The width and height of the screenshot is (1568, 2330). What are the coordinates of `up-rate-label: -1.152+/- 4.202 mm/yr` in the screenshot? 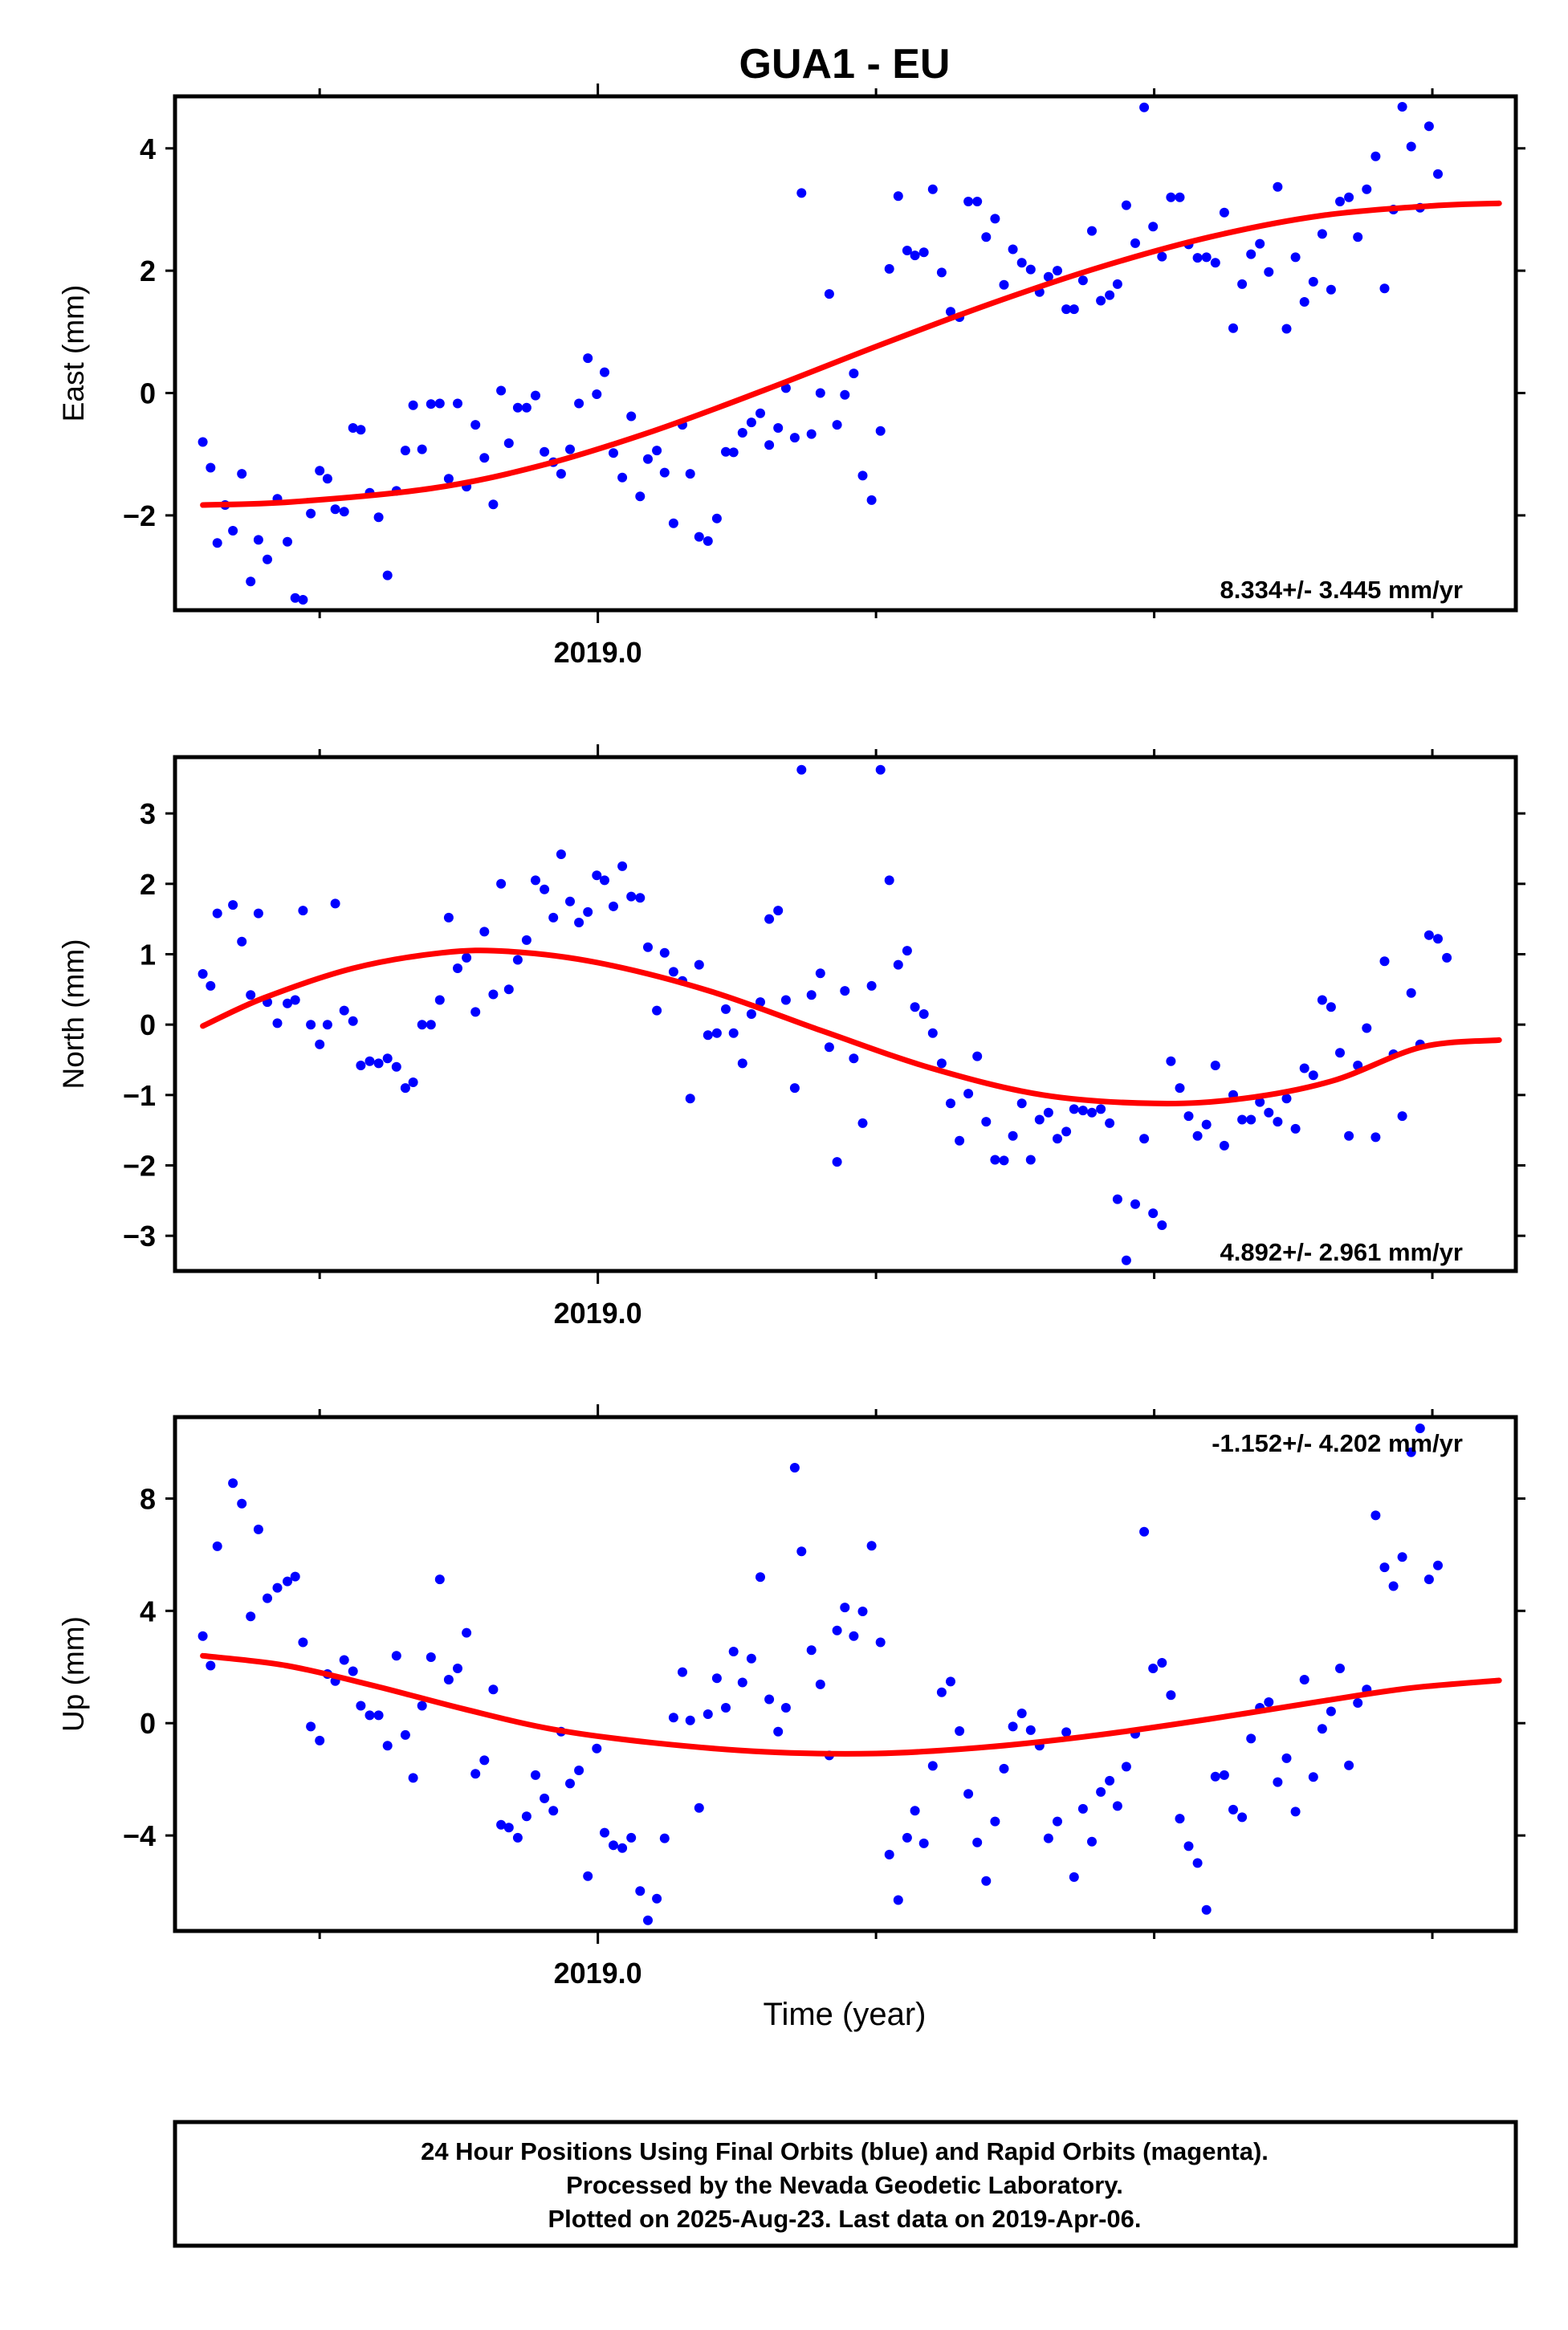 It's located at (1337, 1443).